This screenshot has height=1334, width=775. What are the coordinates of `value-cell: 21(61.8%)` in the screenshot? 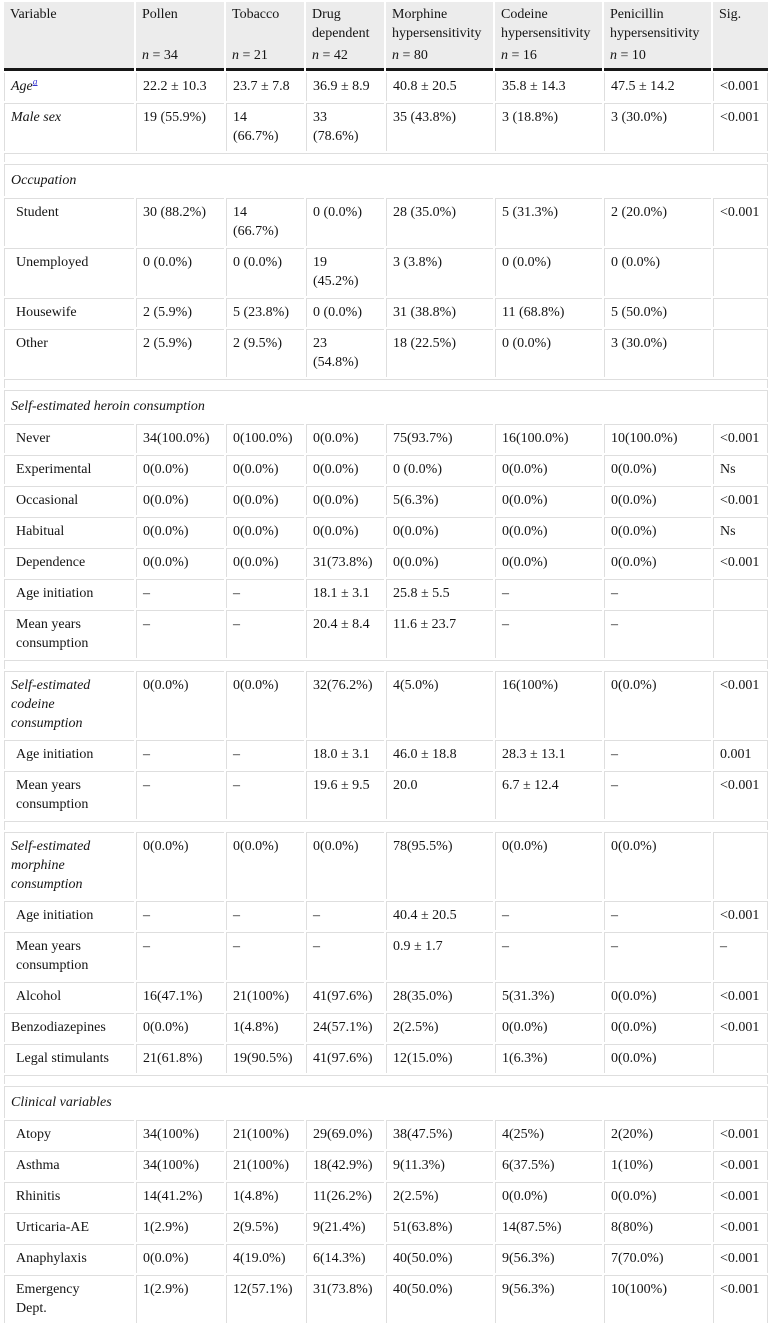 It's located at (180, 1058).